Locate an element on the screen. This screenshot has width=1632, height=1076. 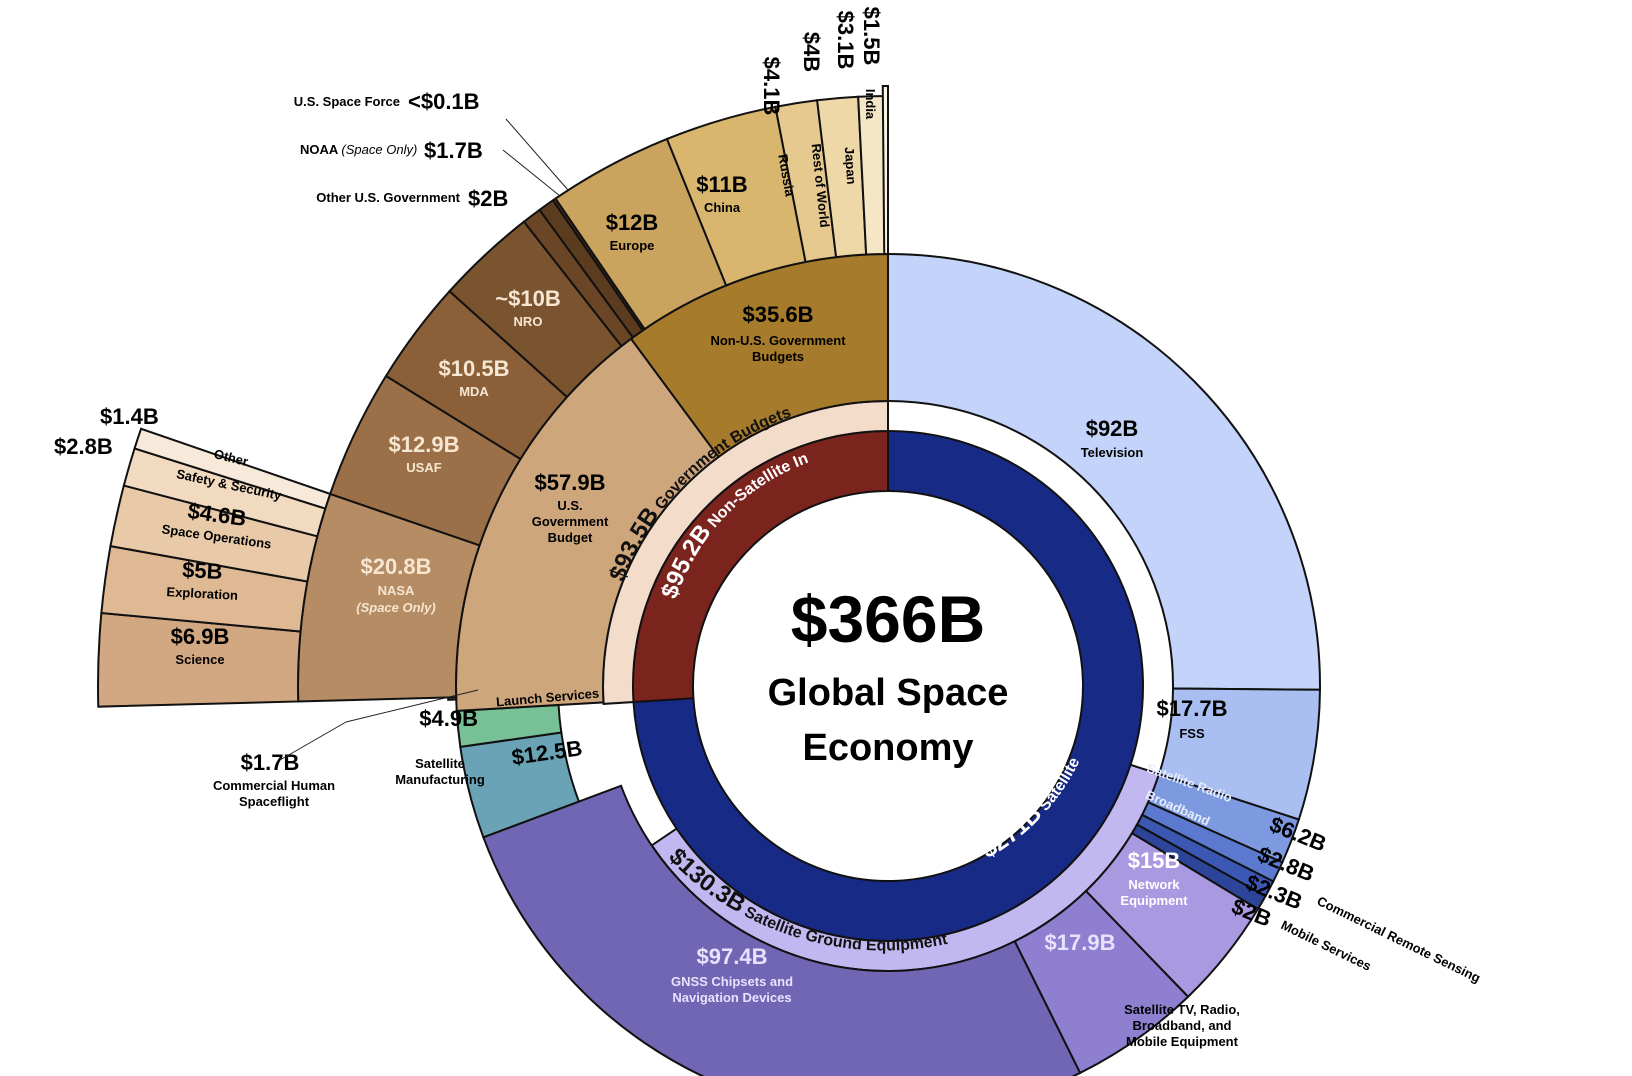
noaa-value: $1.7B is located at coordinates (453, 150).